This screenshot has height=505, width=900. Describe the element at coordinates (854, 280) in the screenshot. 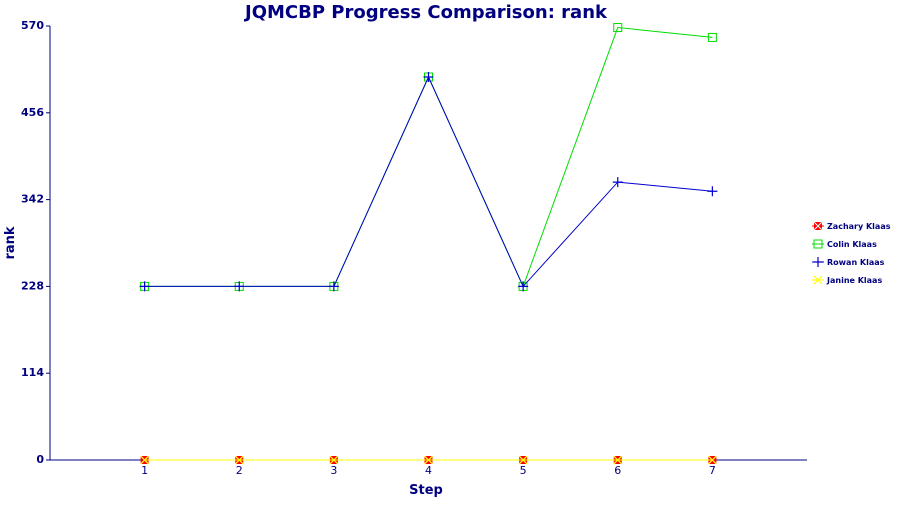

I see `legend-label: Janine Klaas` at that location.